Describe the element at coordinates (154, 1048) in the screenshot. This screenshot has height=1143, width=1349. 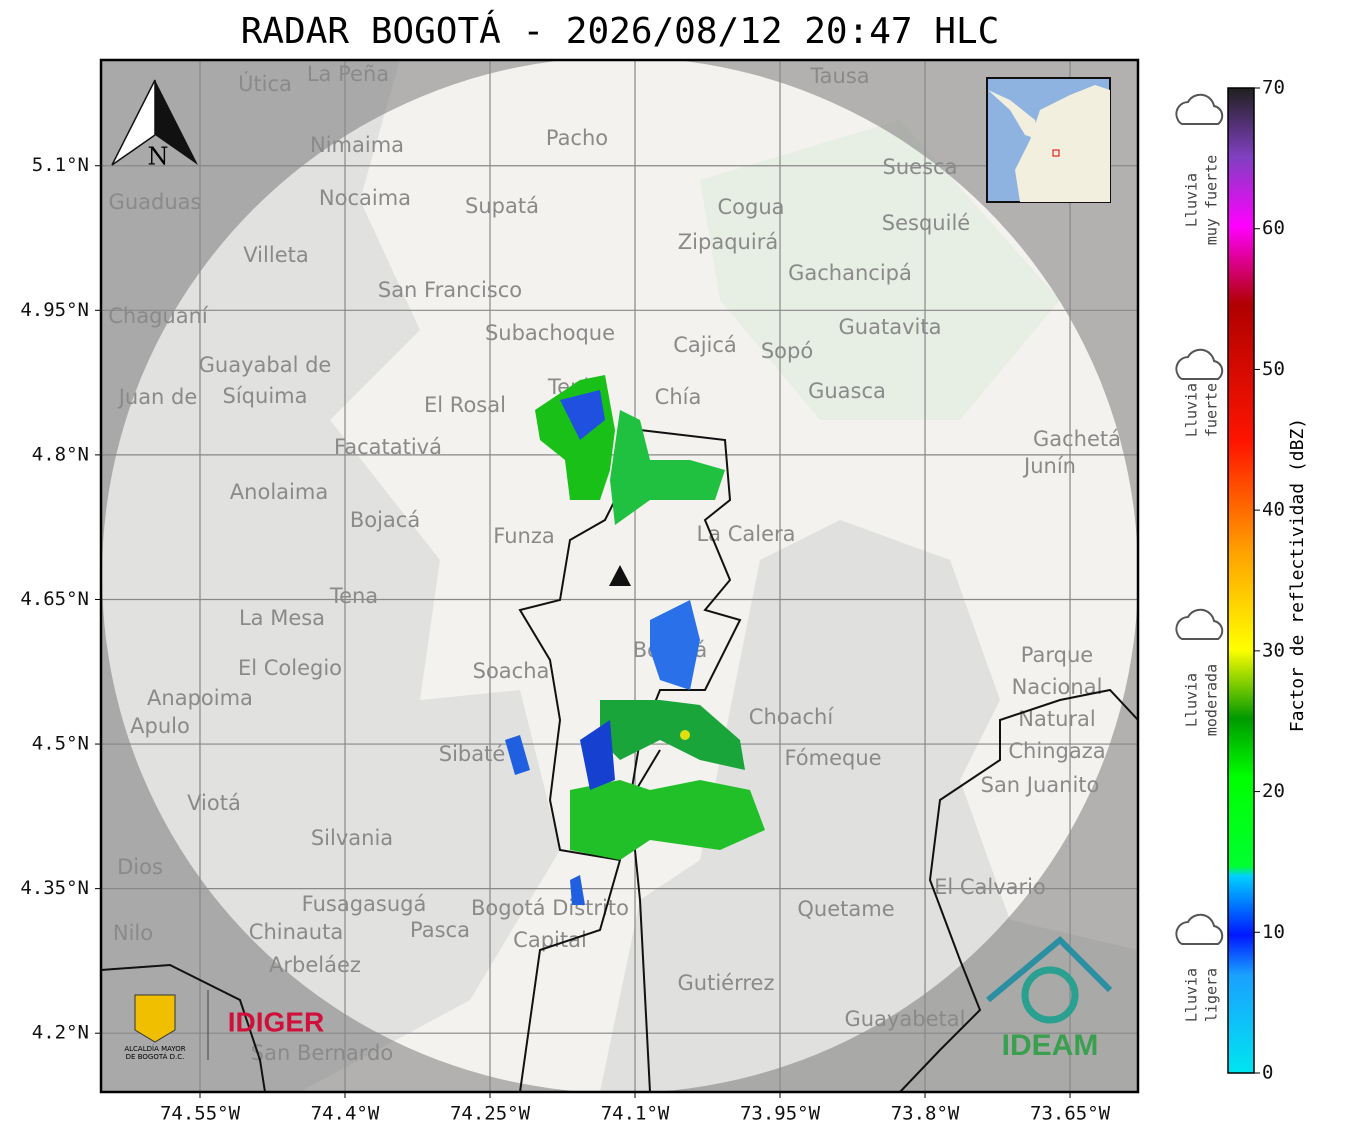
I see `logo-text: ALCALDÍA MAYOR` at that location.